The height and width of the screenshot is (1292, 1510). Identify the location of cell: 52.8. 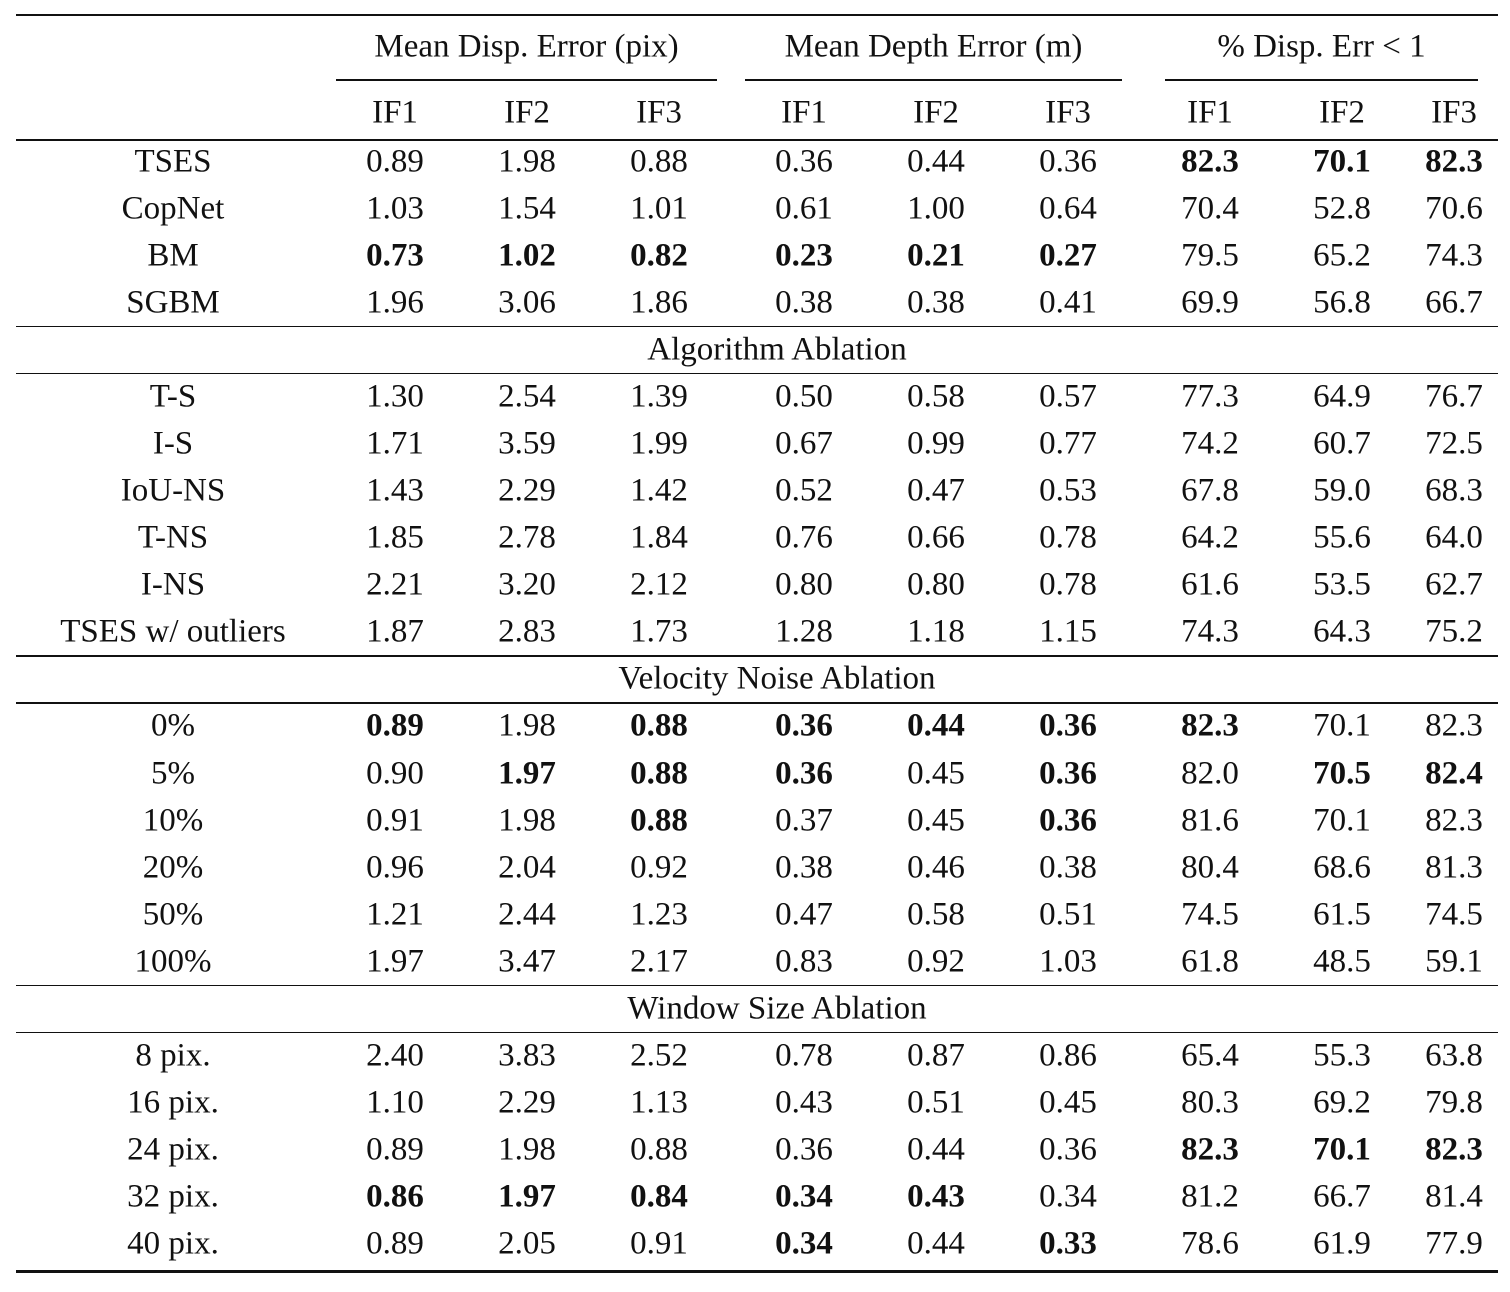
(1342, 208).